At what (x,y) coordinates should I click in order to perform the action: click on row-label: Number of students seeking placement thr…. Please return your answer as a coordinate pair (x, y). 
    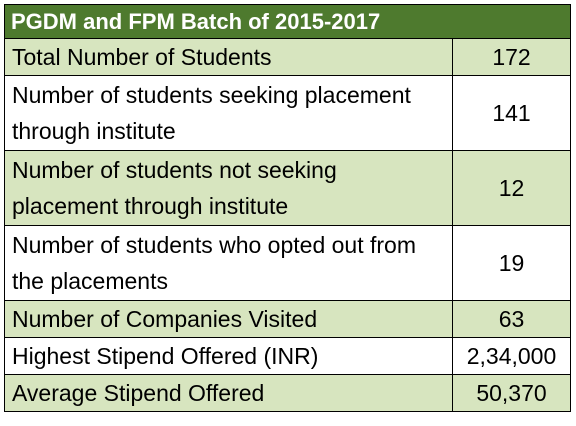
    Looking at the image, I should click on (228, 113).